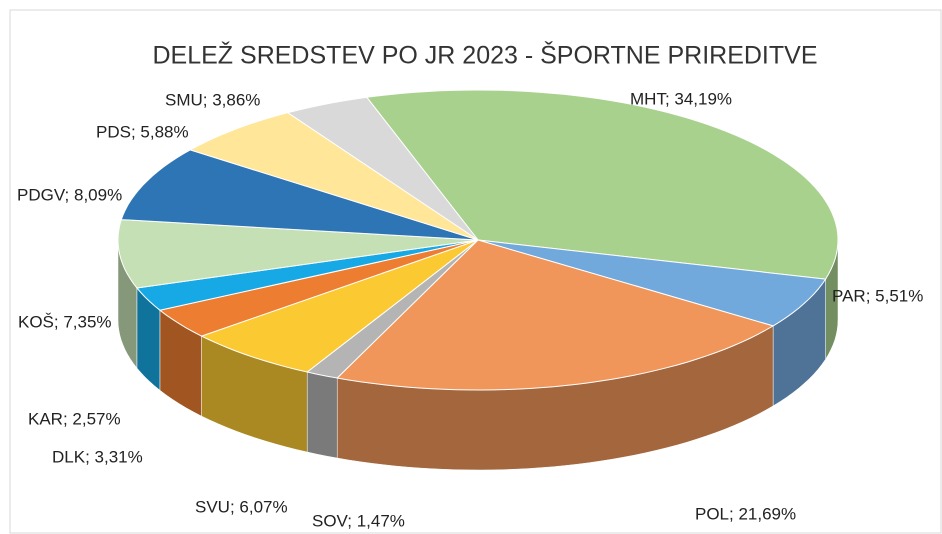 This screenshot has height=534, width=942. I want to click on data-label: MHT; 34,19%, so click(681, 98).